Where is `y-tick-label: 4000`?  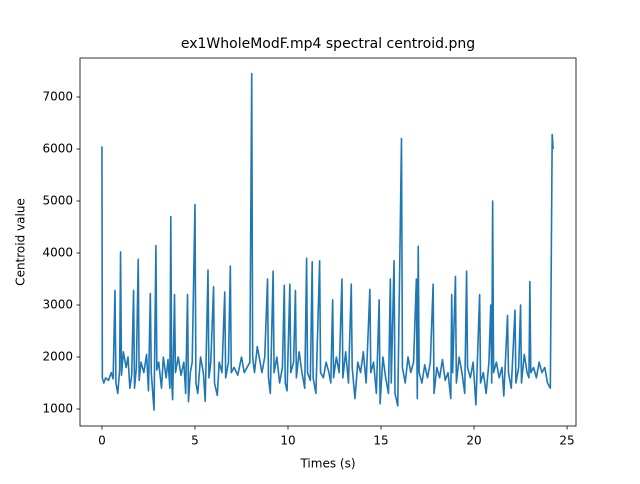 y-tick-label: 4000 is located at coordinates (57, 252).